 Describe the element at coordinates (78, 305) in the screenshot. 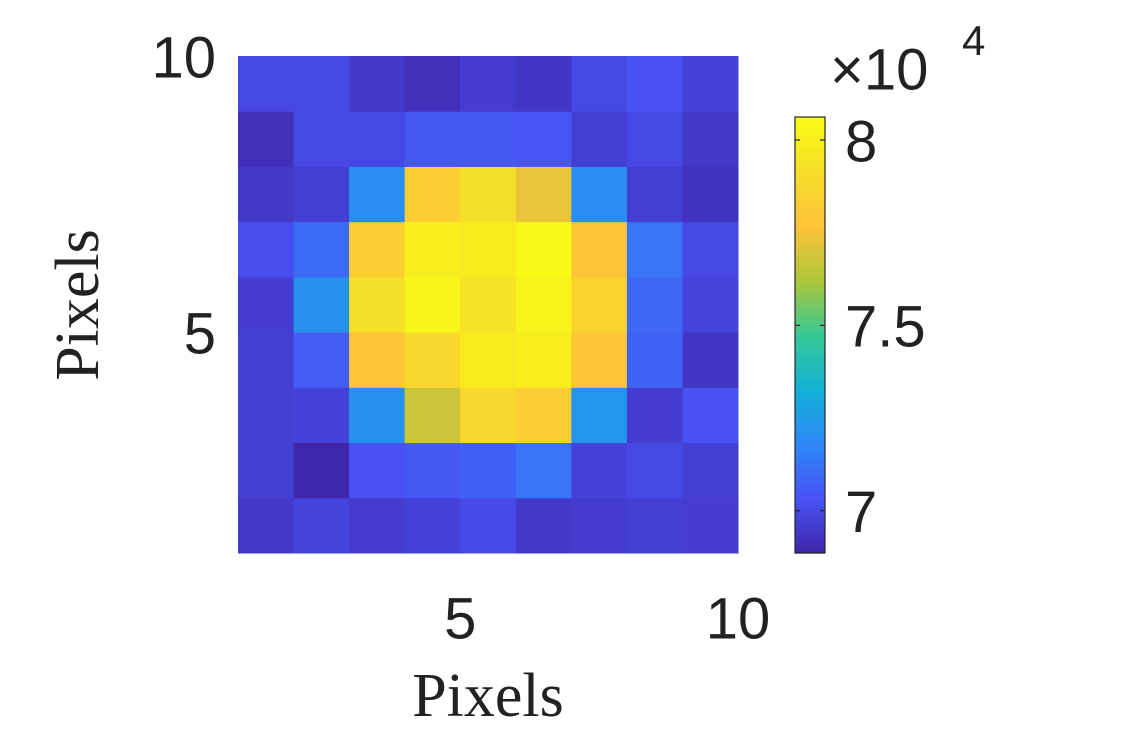

I see `y-axis-label: Pixels` at that location.